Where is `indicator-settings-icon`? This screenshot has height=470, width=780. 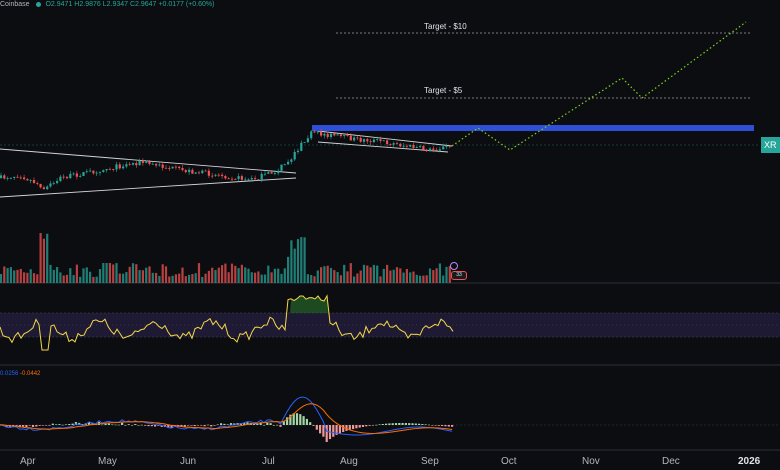 indicator-settings-icon is located at coordinates (454, 266).